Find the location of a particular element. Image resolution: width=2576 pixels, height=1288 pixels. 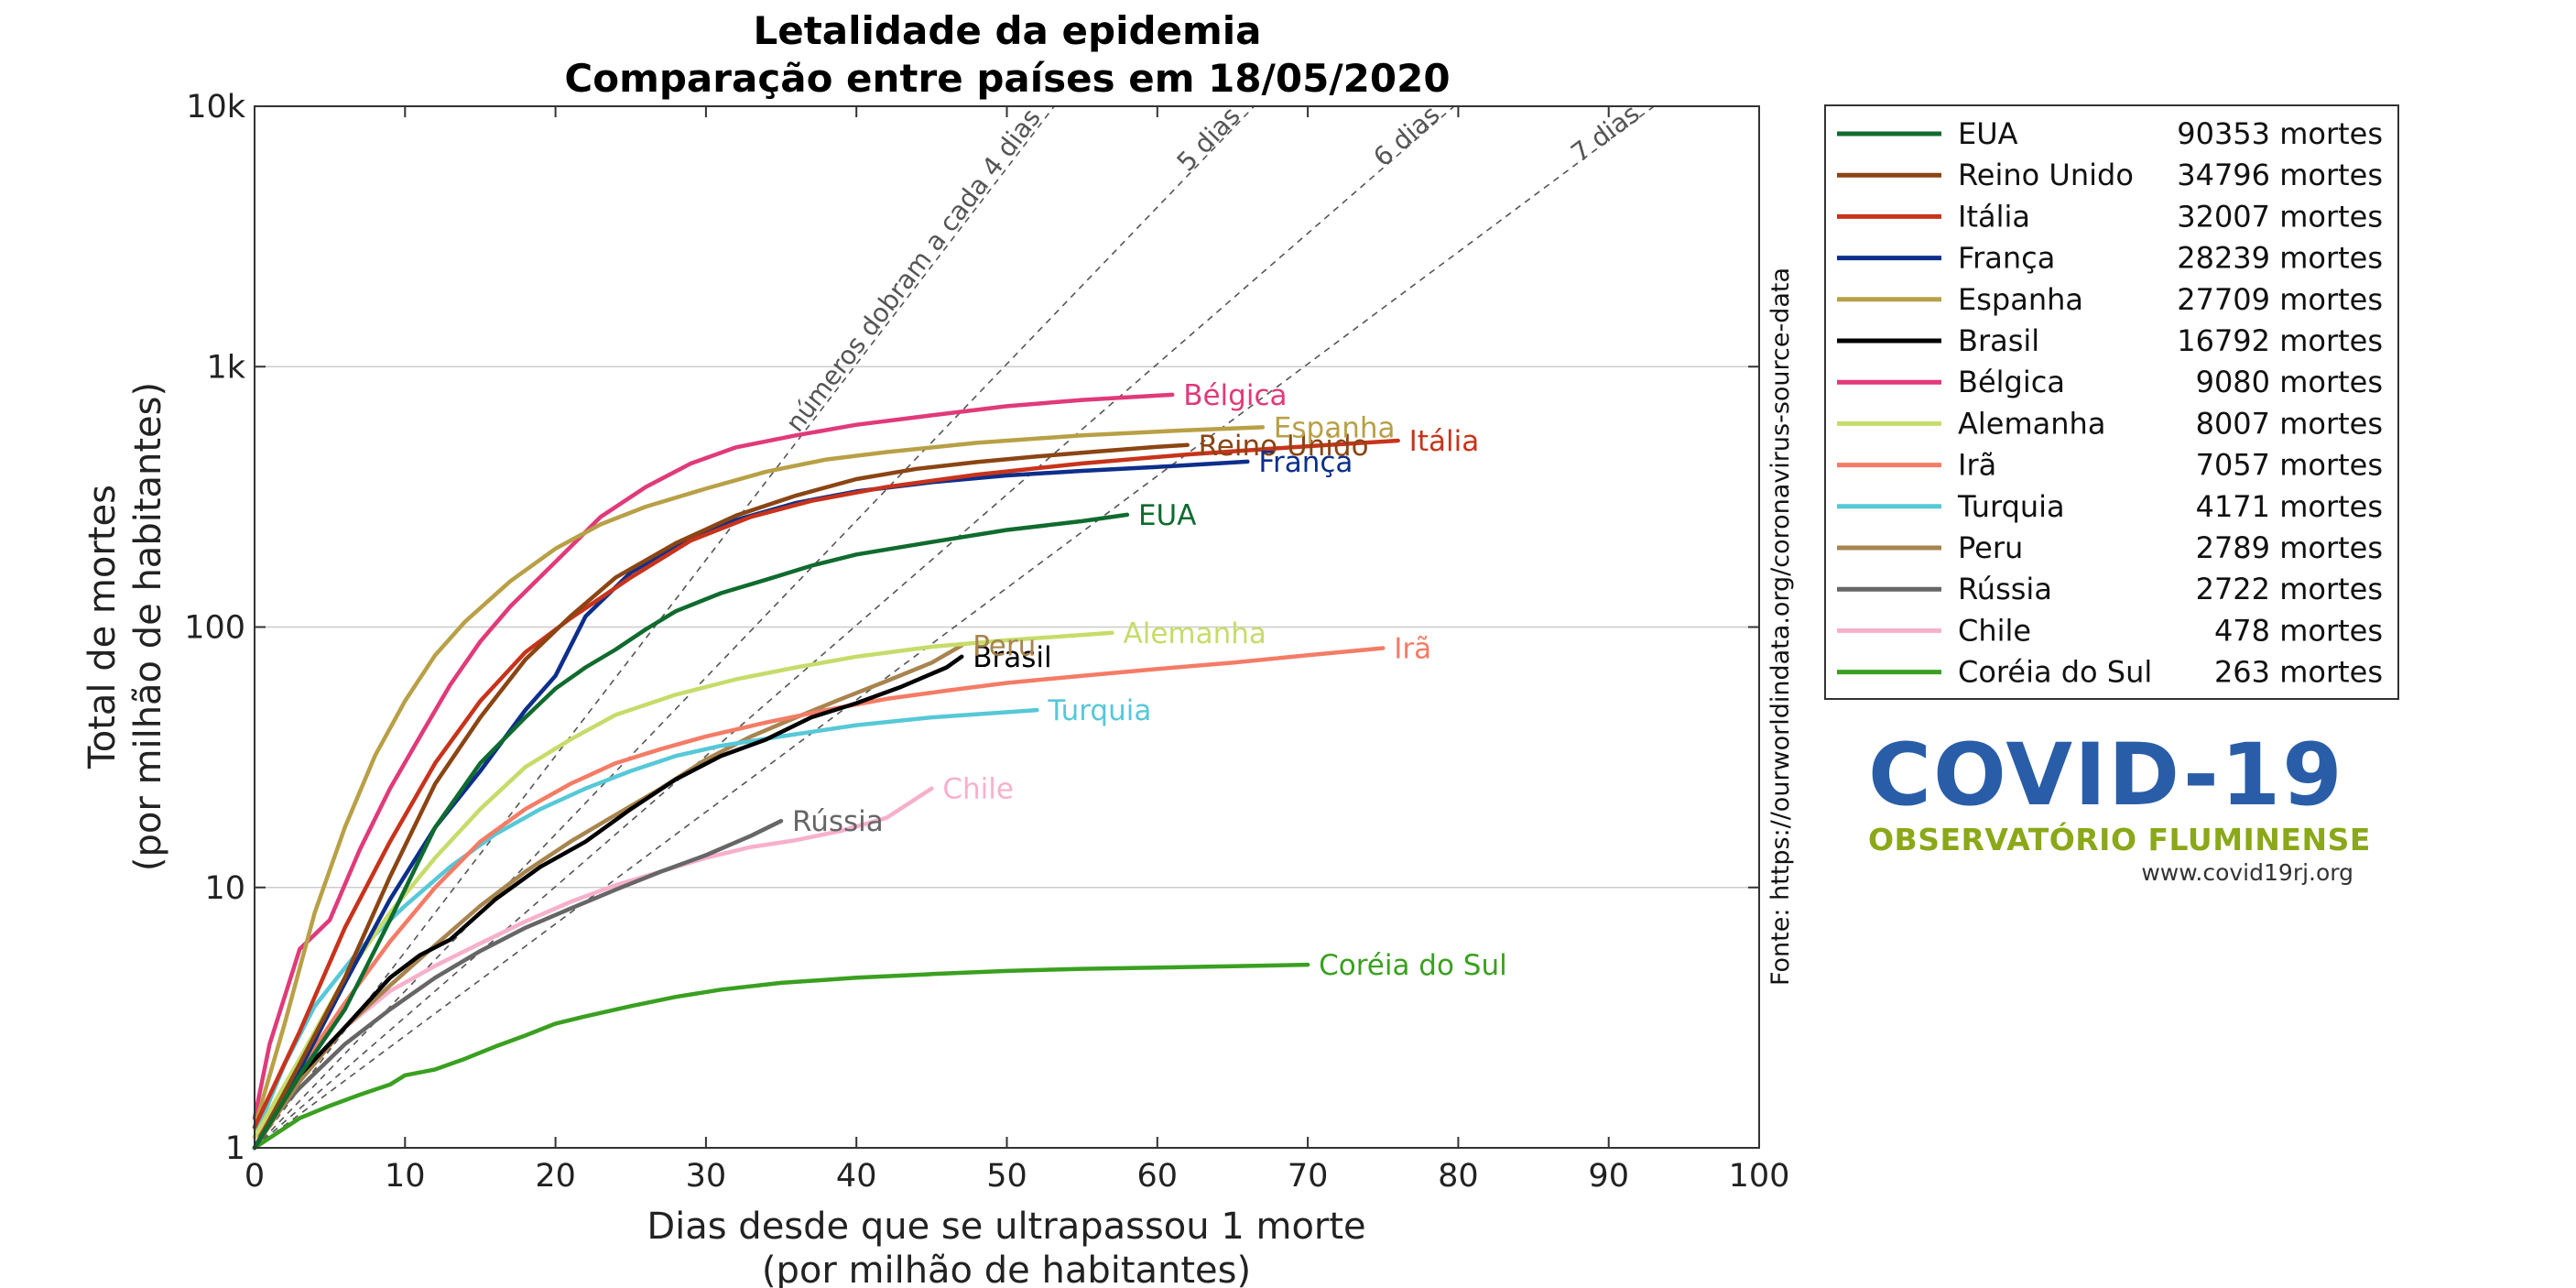

series-end-label: Irã is located at coordinates (1412, 649).